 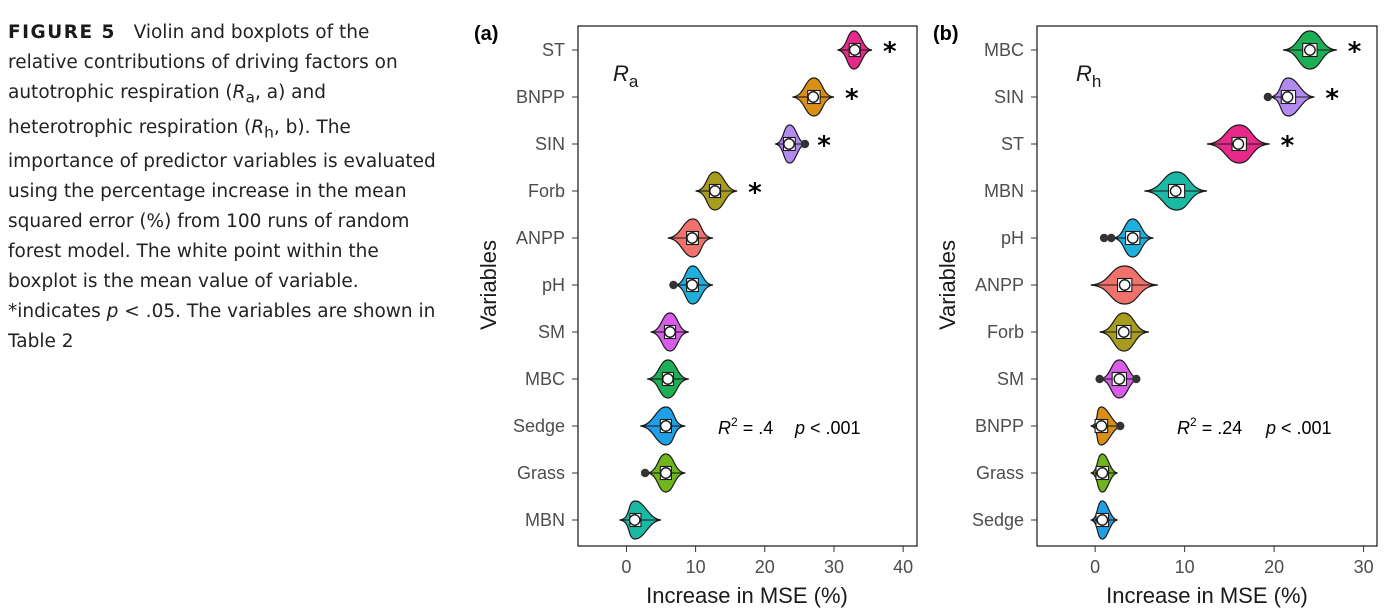 What do you see at coordinates (112, 312) in the screenshot?
I see `caption-p-symbol: p` at bounding box center [112, 312].